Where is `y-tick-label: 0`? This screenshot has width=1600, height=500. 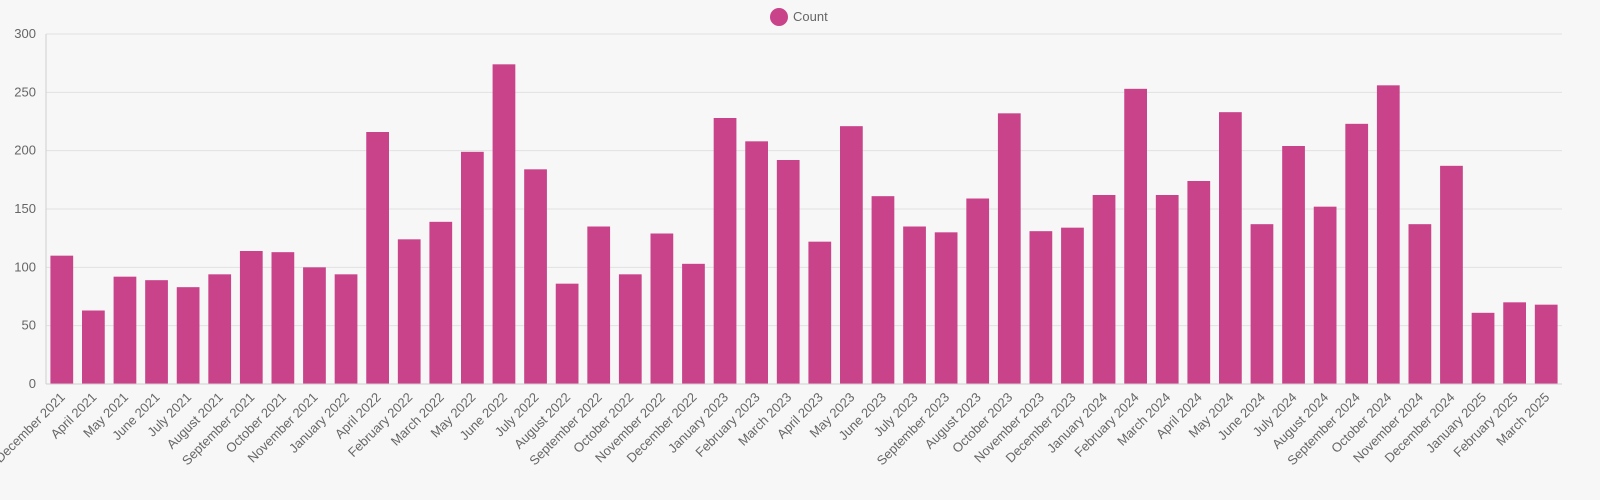
y-tick-label: 0 is located at coordinates (32, 383).